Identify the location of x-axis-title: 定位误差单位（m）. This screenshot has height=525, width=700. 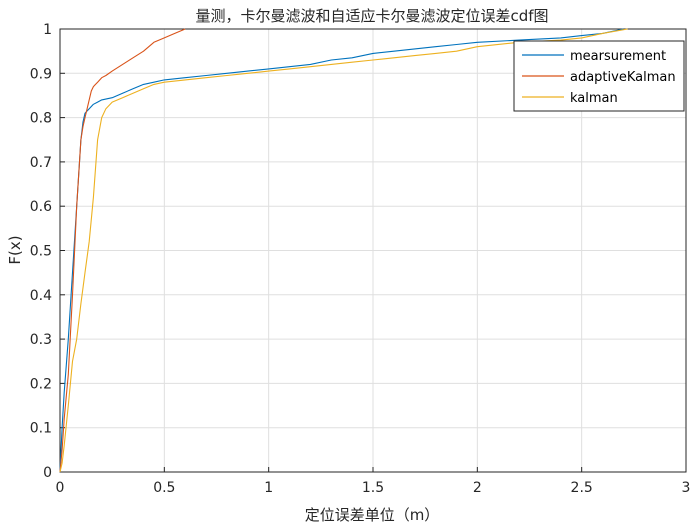
(372, 515).